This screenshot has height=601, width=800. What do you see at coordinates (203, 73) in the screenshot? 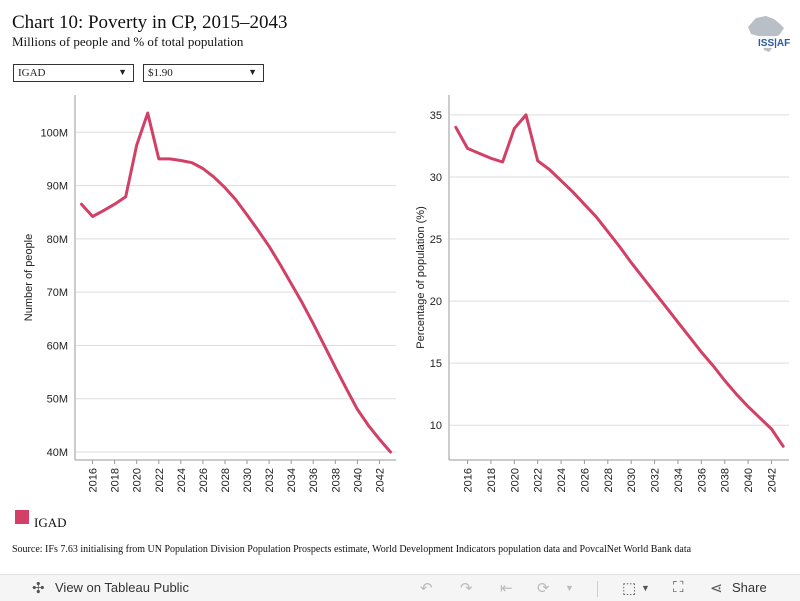
I see `poverty-line-dropdown: $1.90 ▼` at bounding box center [203, 73].